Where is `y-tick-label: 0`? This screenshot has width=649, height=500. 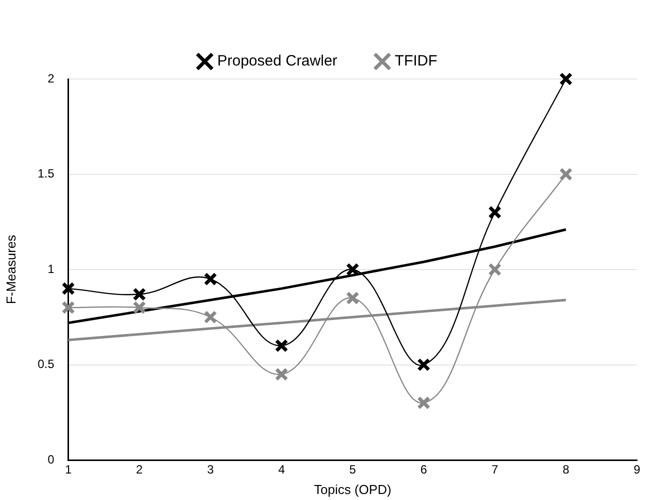 y-tick-label: 0 is located at coordinates (51, 459).